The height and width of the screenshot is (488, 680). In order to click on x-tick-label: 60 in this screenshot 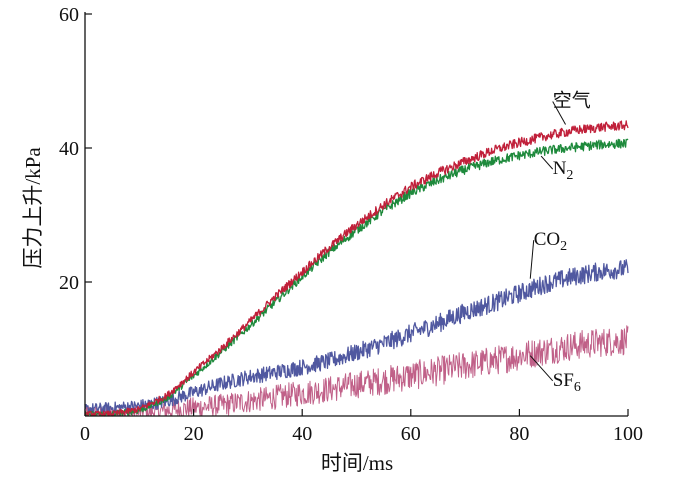, I will do `click(411, 434)`.